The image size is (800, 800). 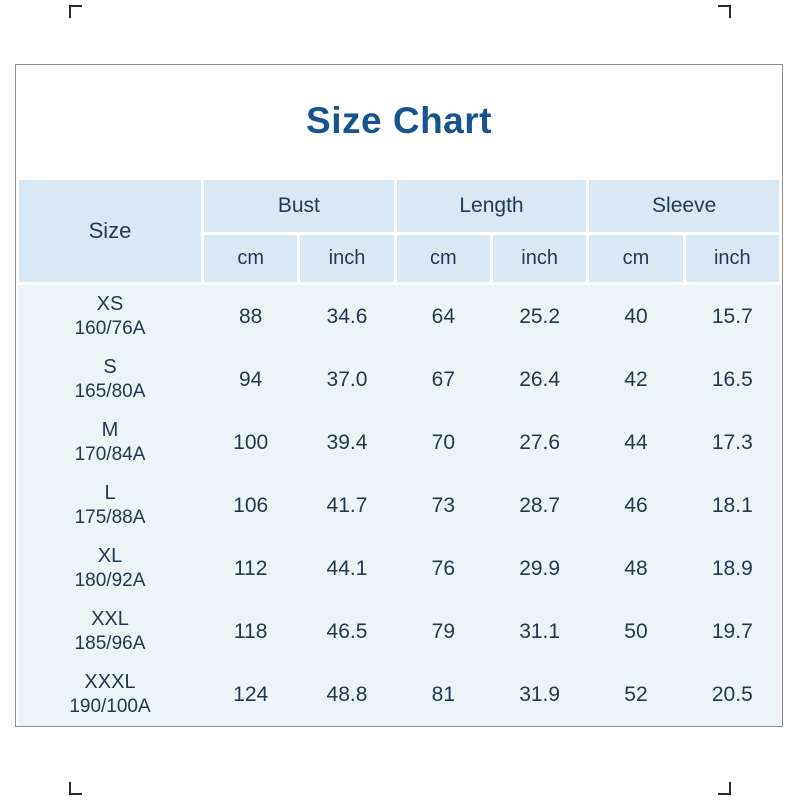 I want to click on table-row: XXL 185/96A 118 46.5 79 31.1 50 19.7, so click(x=399, y=631).